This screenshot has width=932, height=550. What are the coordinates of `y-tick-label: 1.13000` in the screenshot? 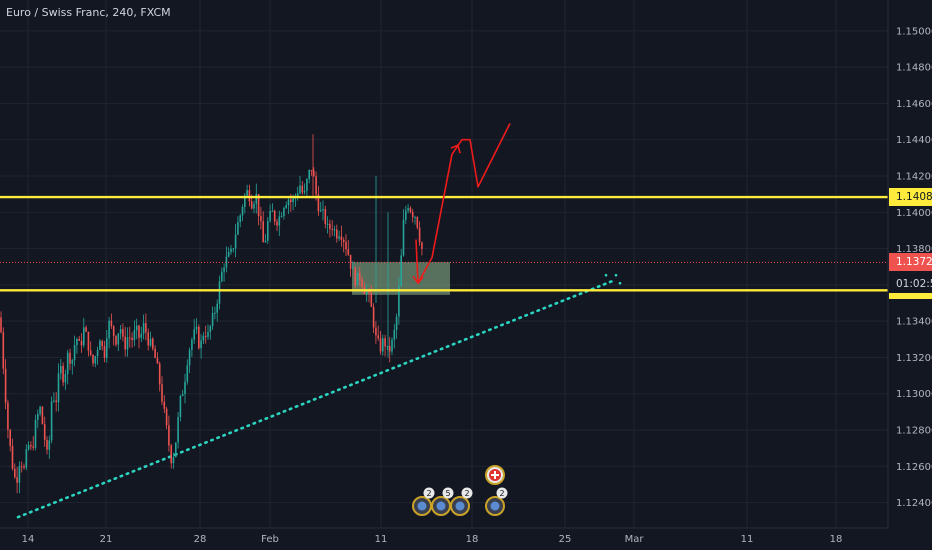 It's located at (914, 394).